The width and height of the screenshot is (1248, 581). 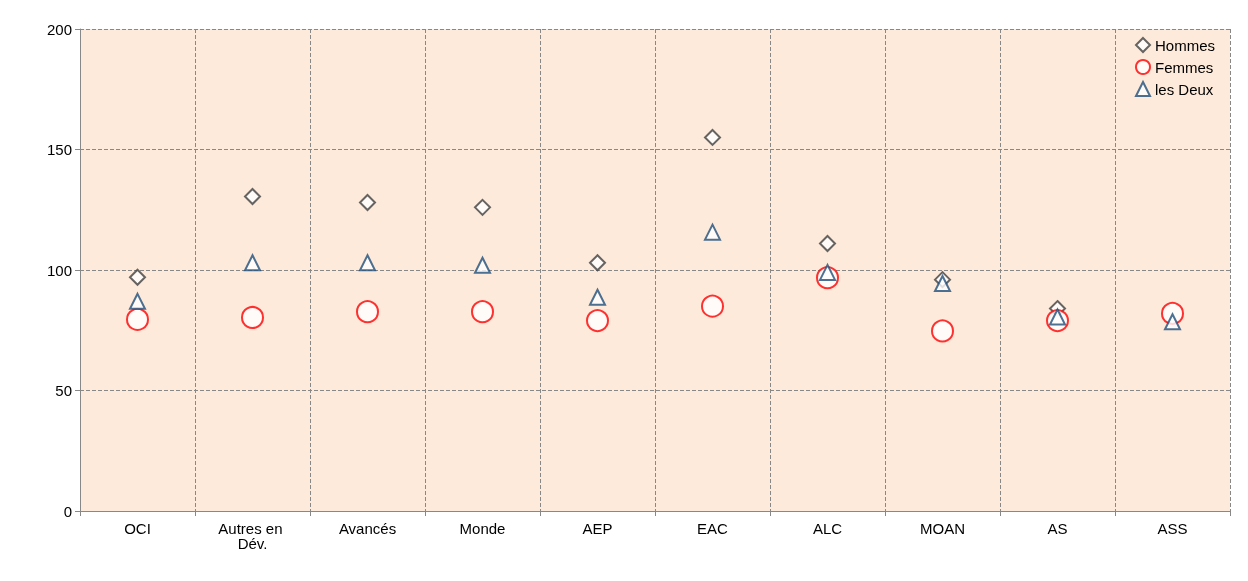 I want to click on x-tick-label: OCI, so click(x=137, y=528).